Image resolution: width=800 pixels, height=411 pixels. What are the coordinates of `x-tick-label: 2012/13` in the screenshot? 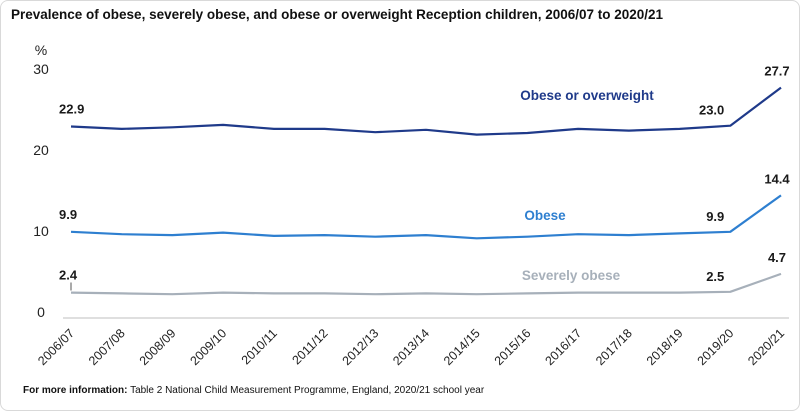 It's located at (361, 347).